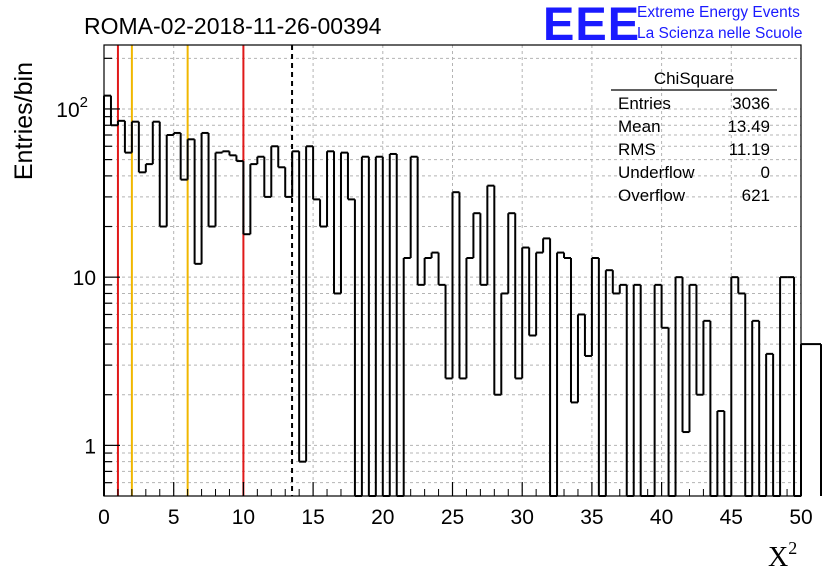 The height and width of the screenshot is (572, 836). I want to click on logo-letters: EEE, so click(591, 25).